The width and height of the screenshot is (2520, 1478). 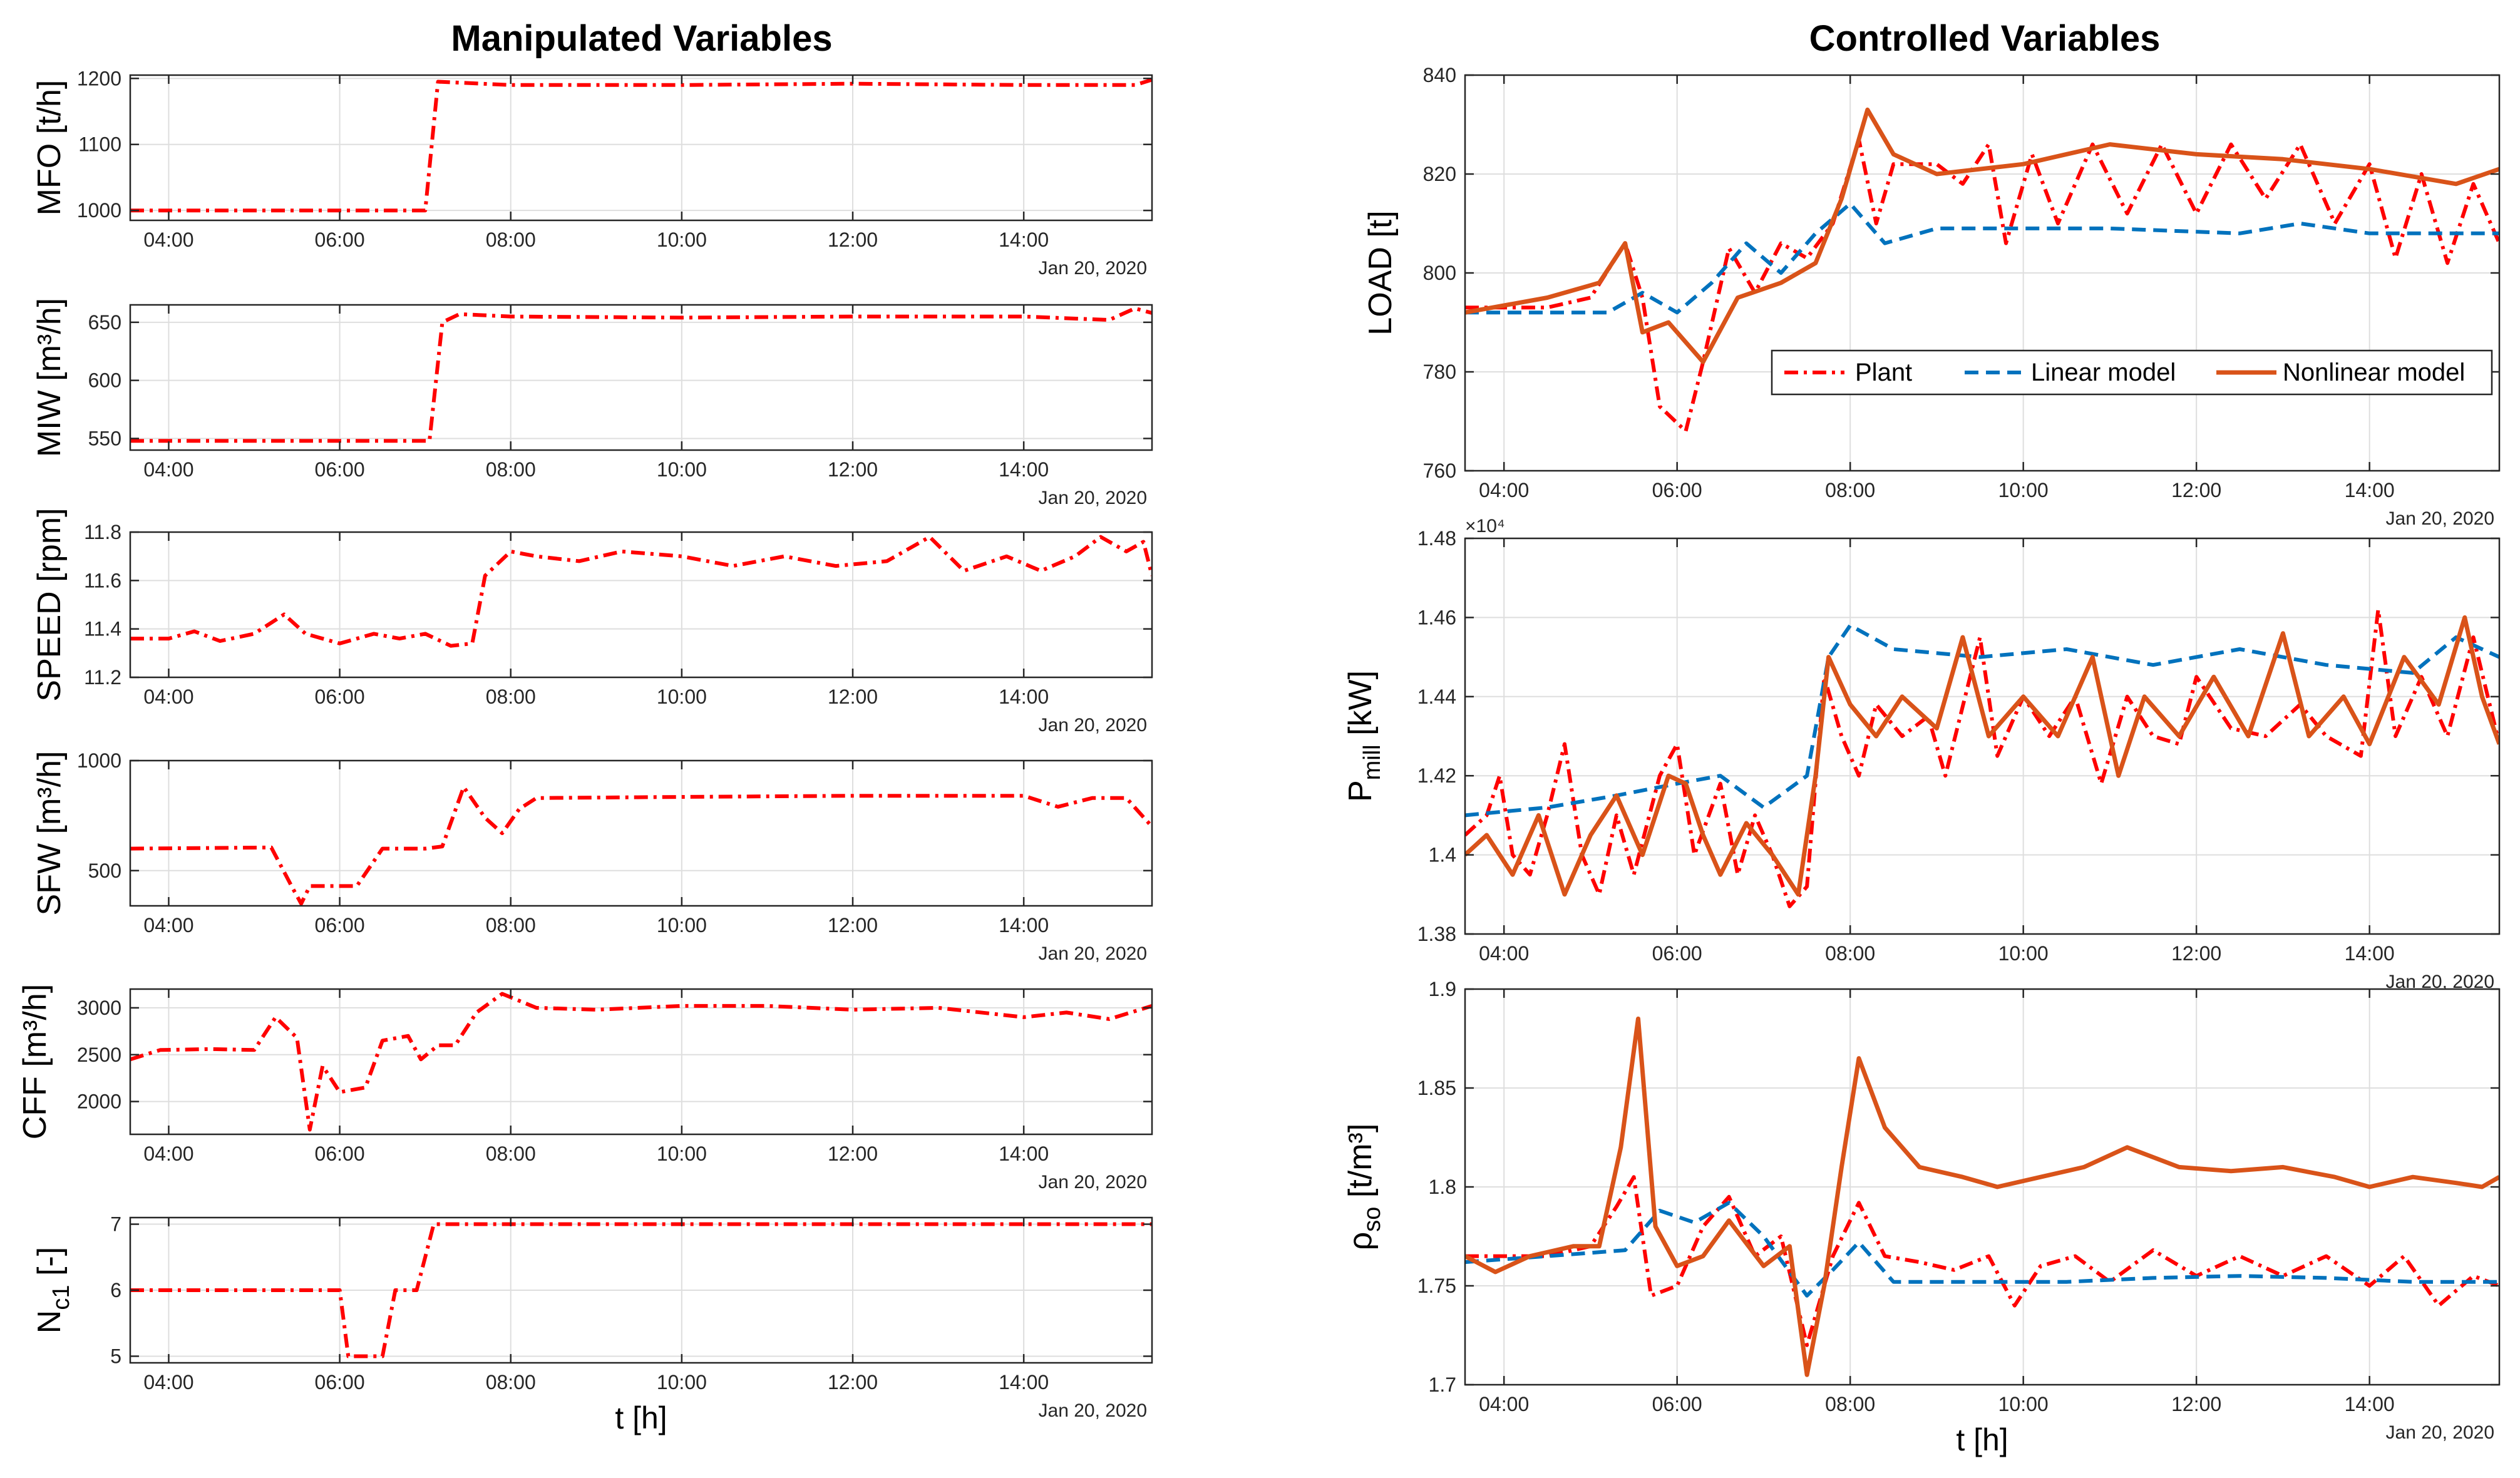 What do you see at coordinates (1440, 470) in the screenshot?
I see `y-tick-label: 760` at bounding box center [1440, 470].